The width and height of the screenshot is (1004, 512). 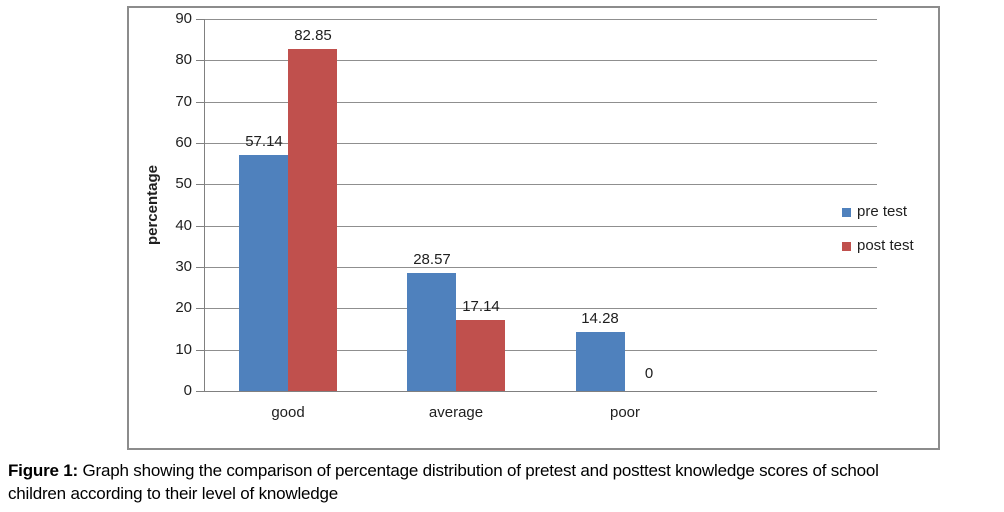 I want to click on legend-label-pre-test: pre test, so click(x=882, y=211).